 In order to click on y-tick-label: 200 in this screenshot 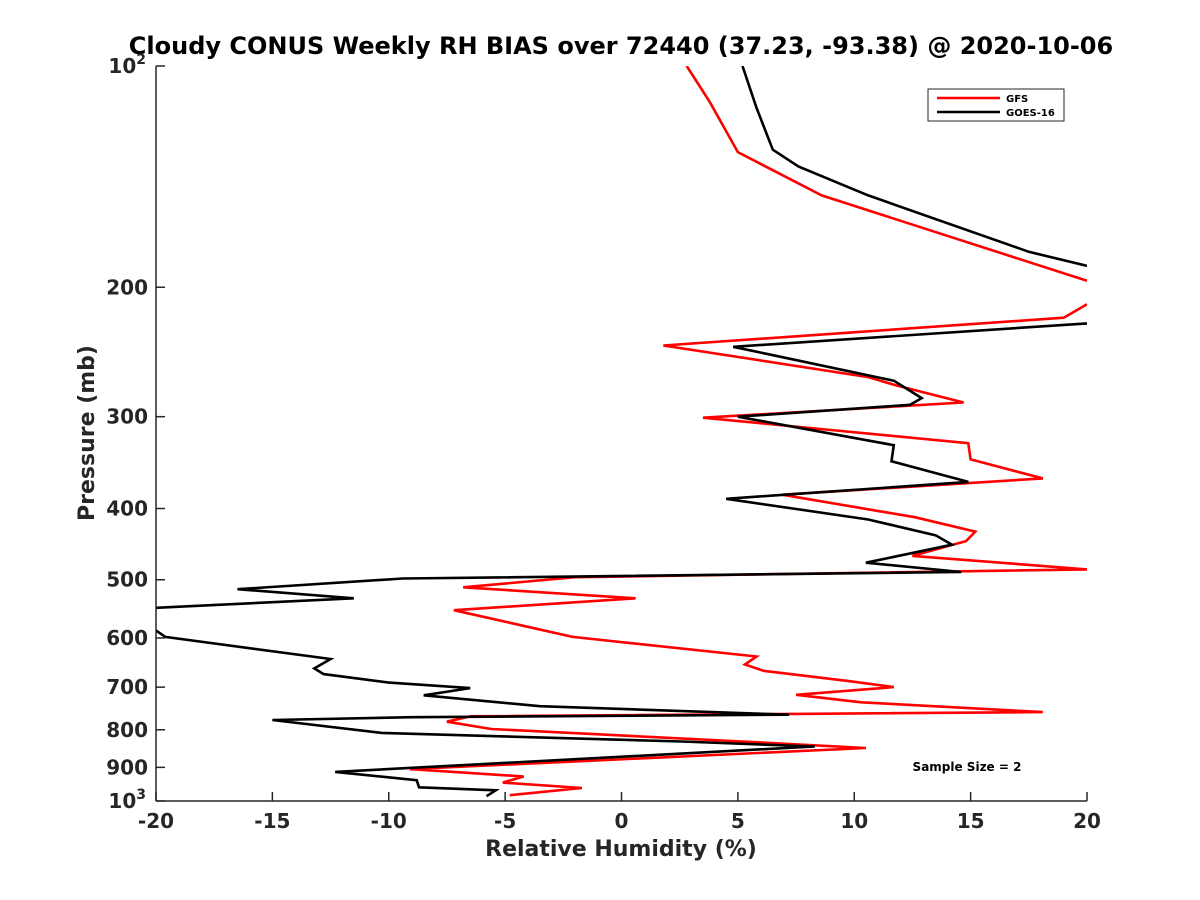, I will do `click(127, 287)`.